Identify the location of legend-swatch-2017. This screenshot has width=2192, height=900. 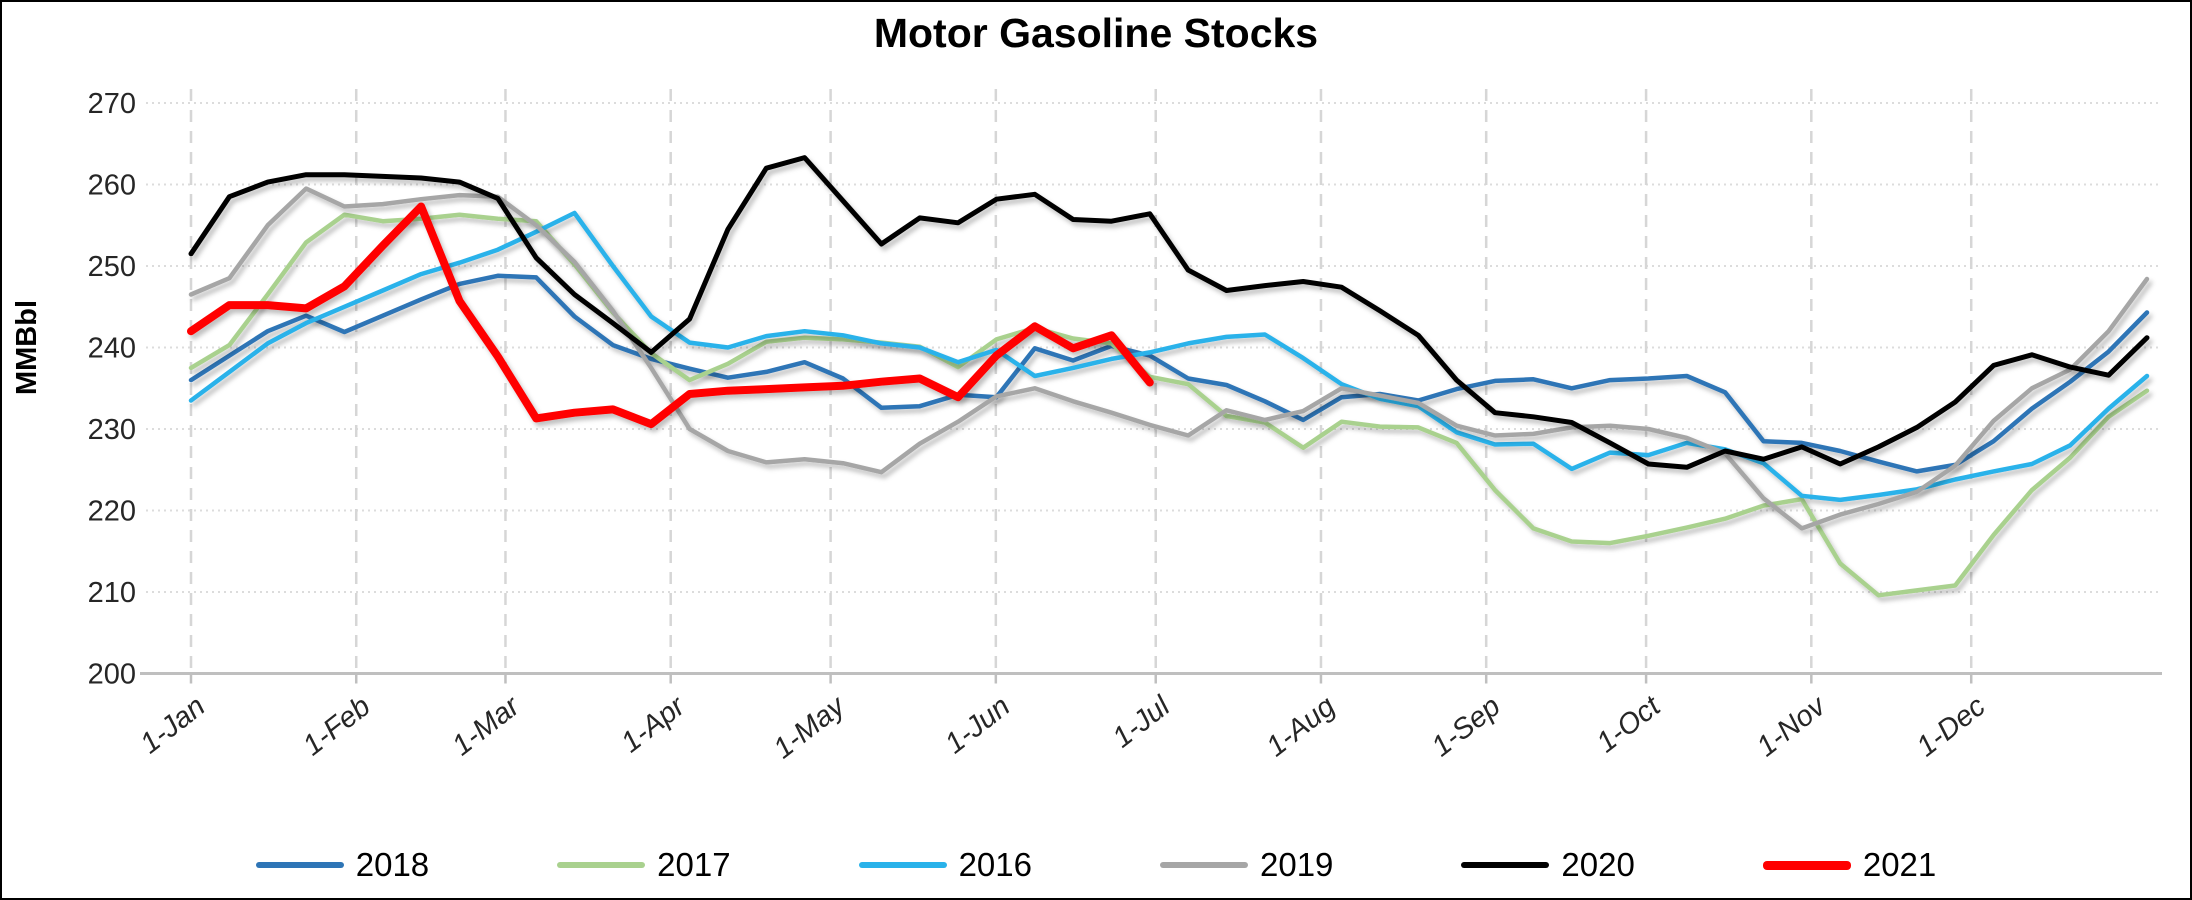
(601, 865).